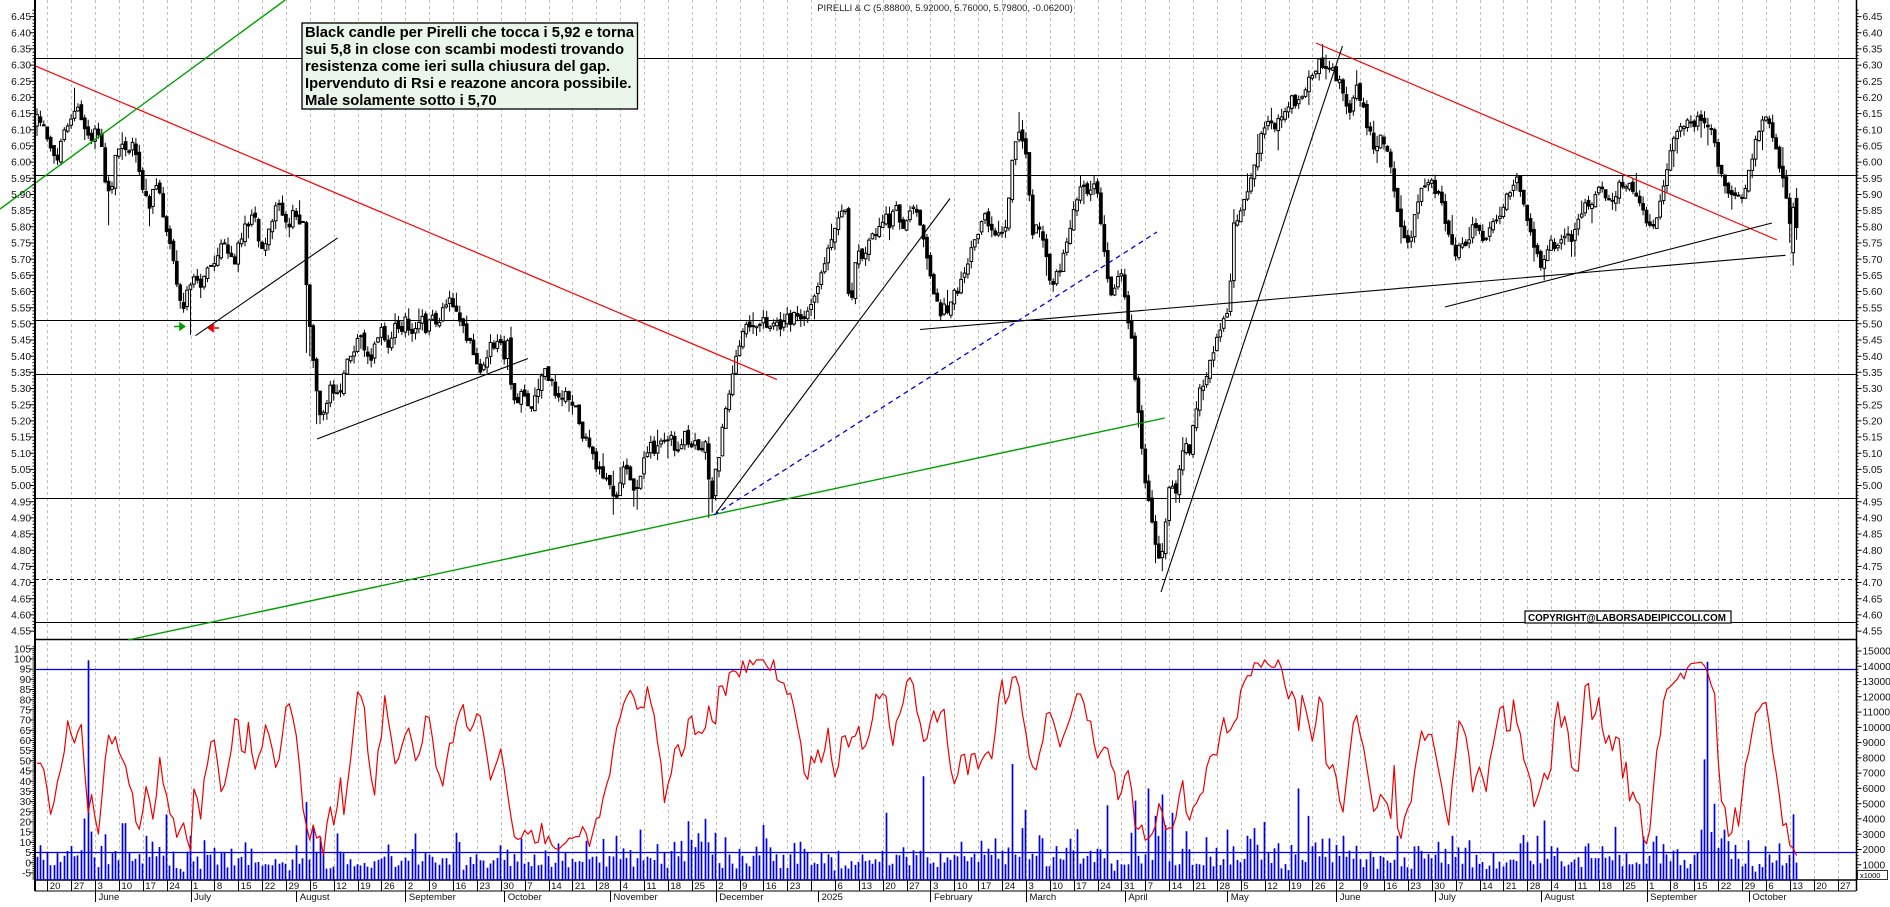  What do you see at coordinates (744, 886) in the screenshot?
I see `svg-text: 9` at bounding box center [744, 886].